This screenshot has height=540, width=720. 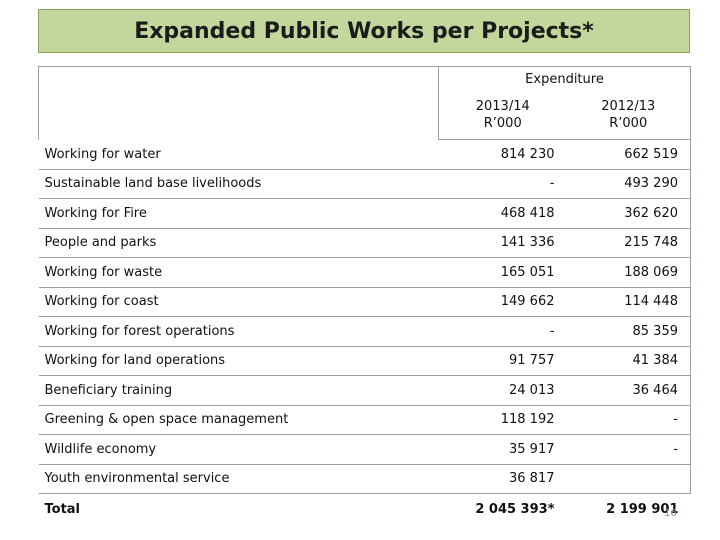 What do you see at coordinates (628, 213) in the screenshot?
I see `value-2012-13: 362 620` at bounding box center [628, 213].